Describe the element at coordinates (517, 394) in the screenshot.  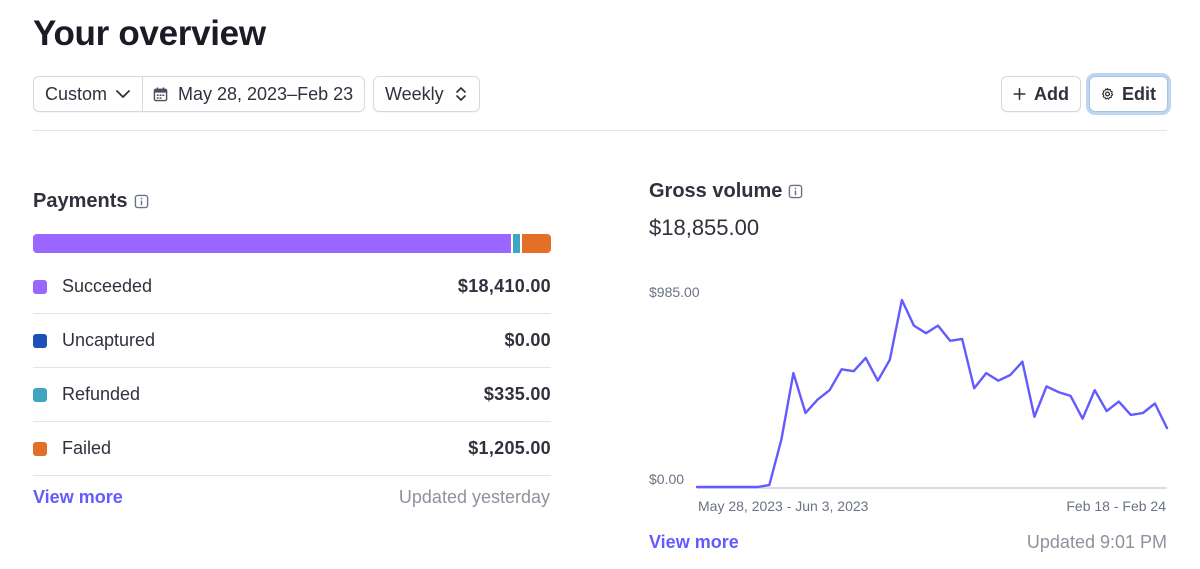
I see `legend-value: $335.00` at that location.